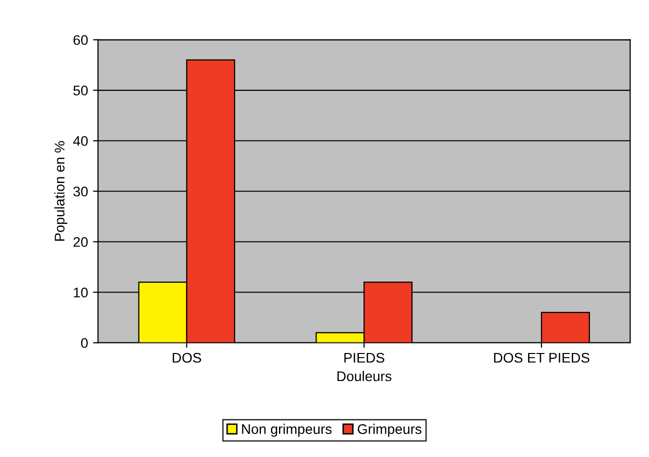  Describe the element at coordinates (84, 343) in the screenshot. I see `y-tick-label: 0` at that location.